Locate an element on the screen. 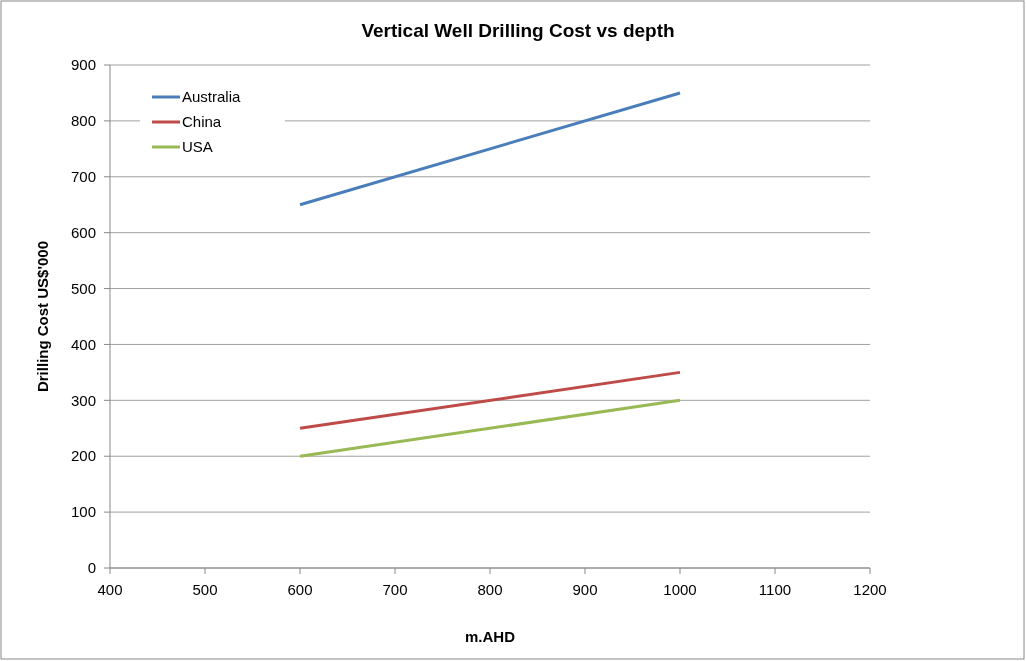 The height and width of the screenshot is (661, 1026). y-tick-label: 700 is located at coordinates (83, 177).